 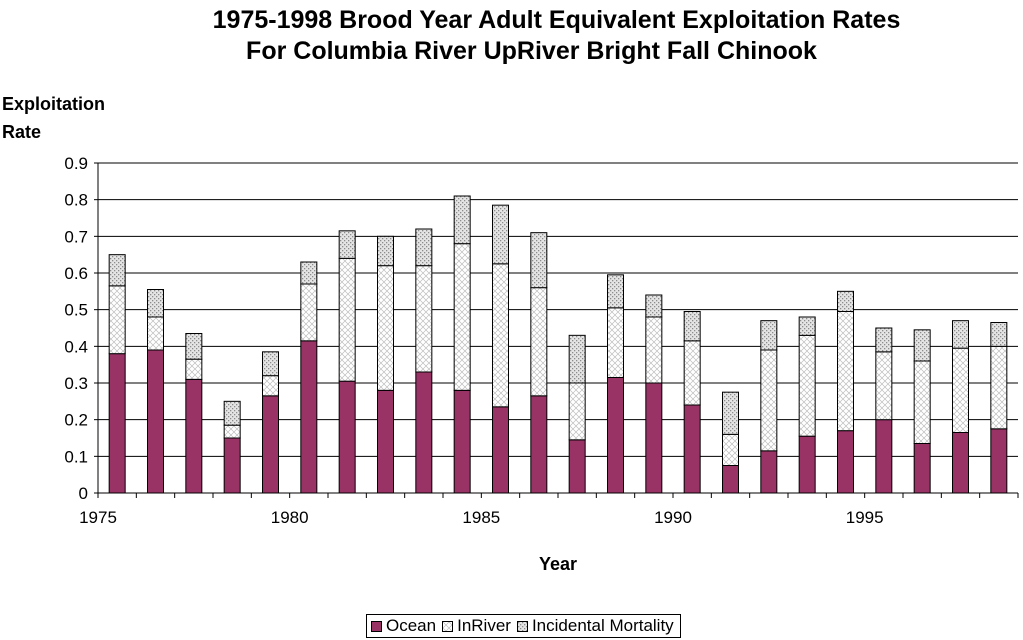 I want to click on bar-inriver-1988, so click(x=615, y=343).